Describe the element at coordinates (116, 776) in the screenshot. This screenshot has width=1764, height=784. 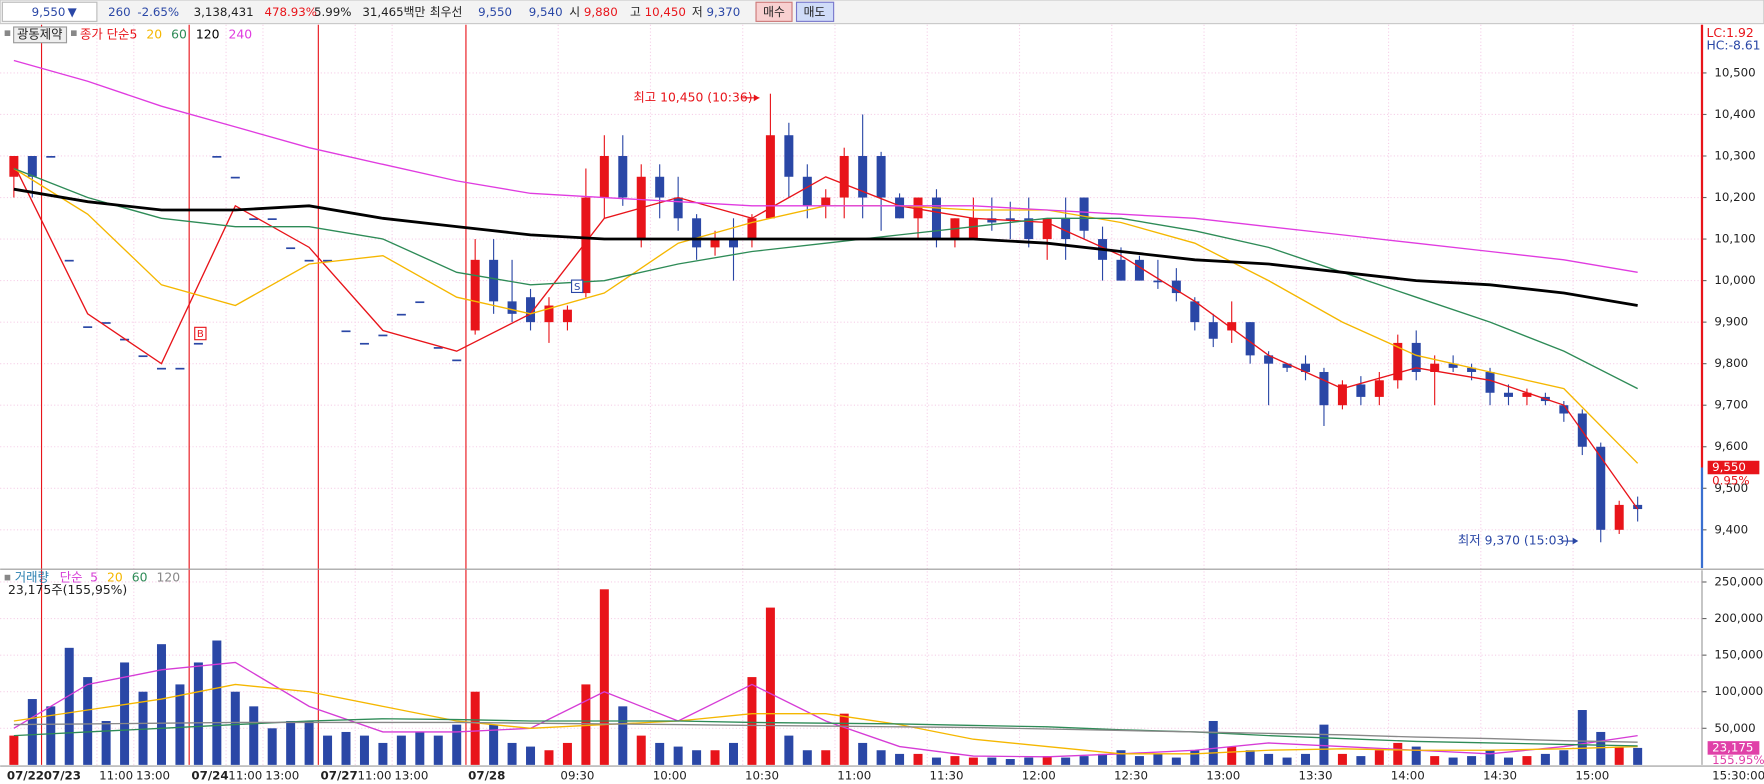
I see `x-tick-label: 11:00` at that location.